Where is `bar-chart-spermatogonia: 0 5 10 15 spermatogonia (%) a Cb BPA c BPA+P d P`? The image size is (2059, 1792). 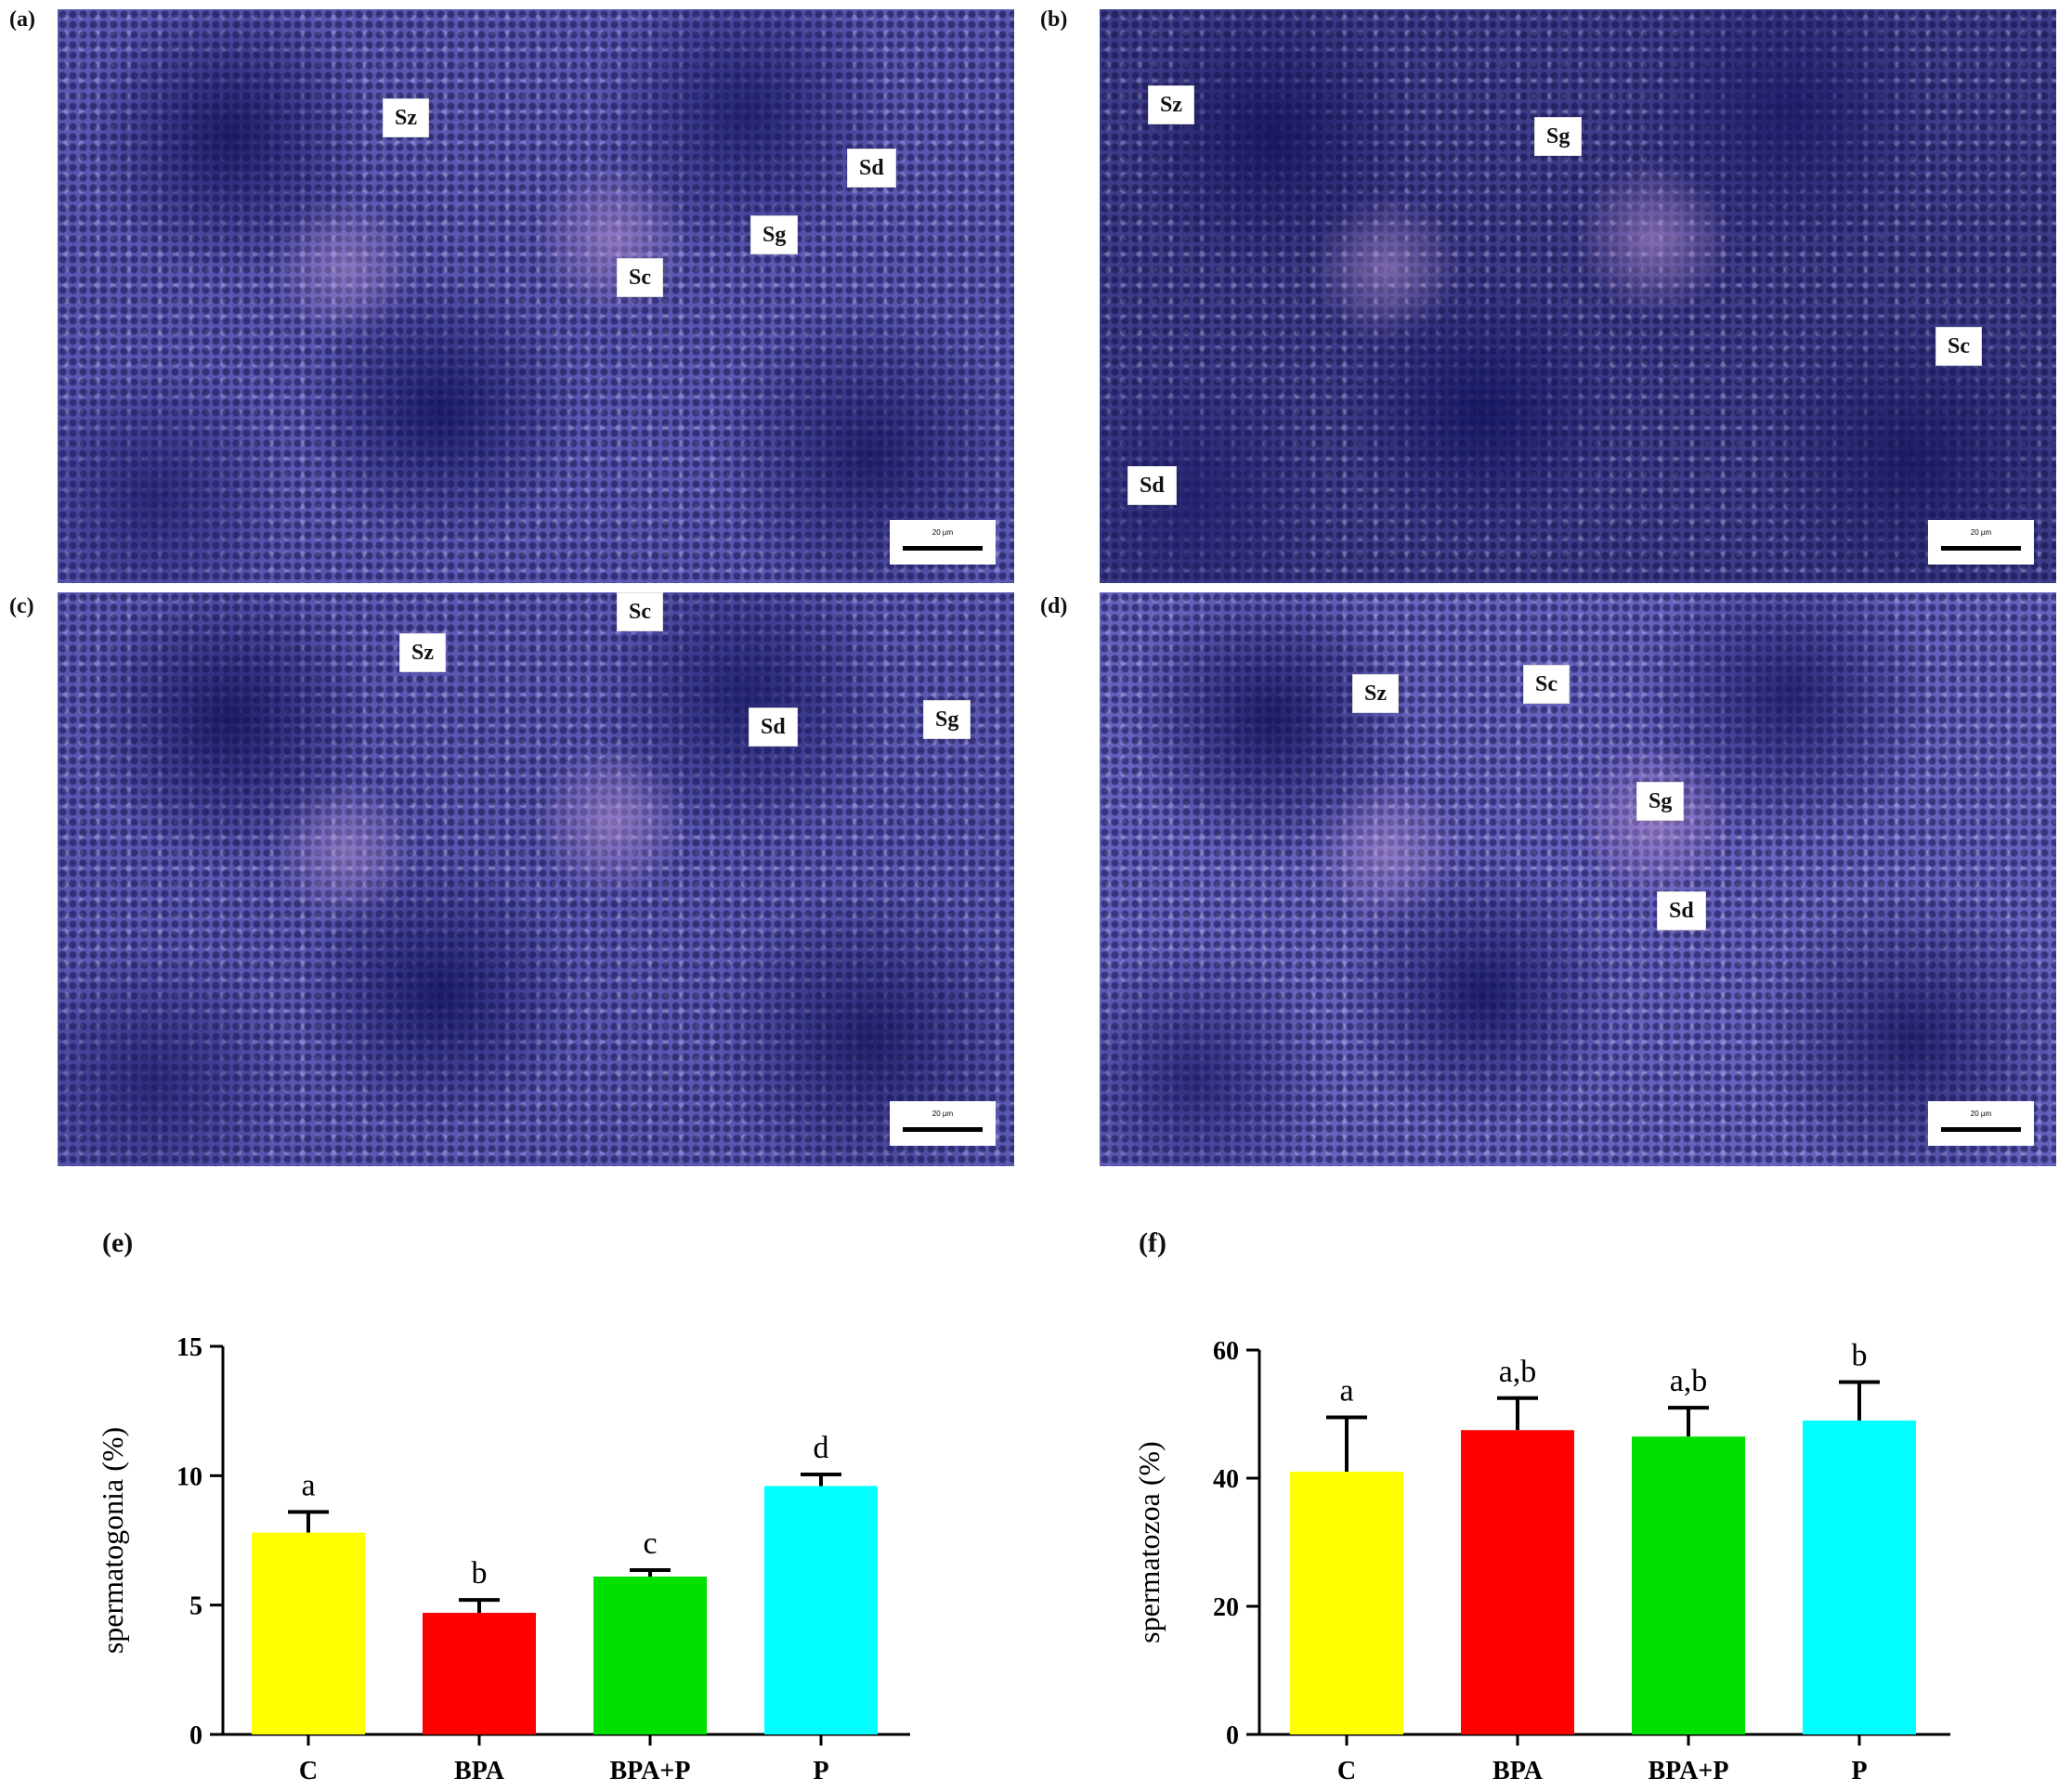 bar-chart-spermatogonia: 0 5 10 15 spermatogonia (%) a Cb BPA c BPA+P d P is located at coordinates (503, 1559).